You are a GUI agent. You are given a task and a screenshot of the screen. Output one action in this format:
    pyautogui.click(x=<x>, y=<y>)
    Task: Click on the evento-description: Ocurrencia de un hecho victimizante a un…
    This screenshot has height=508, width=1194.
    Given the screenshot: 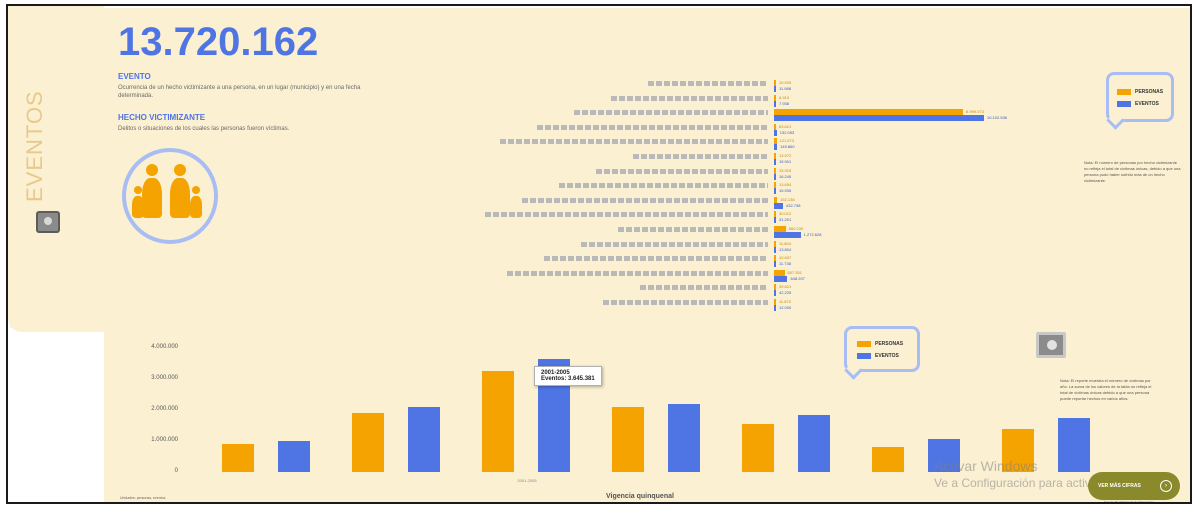 What is the action you would take?
    pyautogui.click(x=239, y=92)
    